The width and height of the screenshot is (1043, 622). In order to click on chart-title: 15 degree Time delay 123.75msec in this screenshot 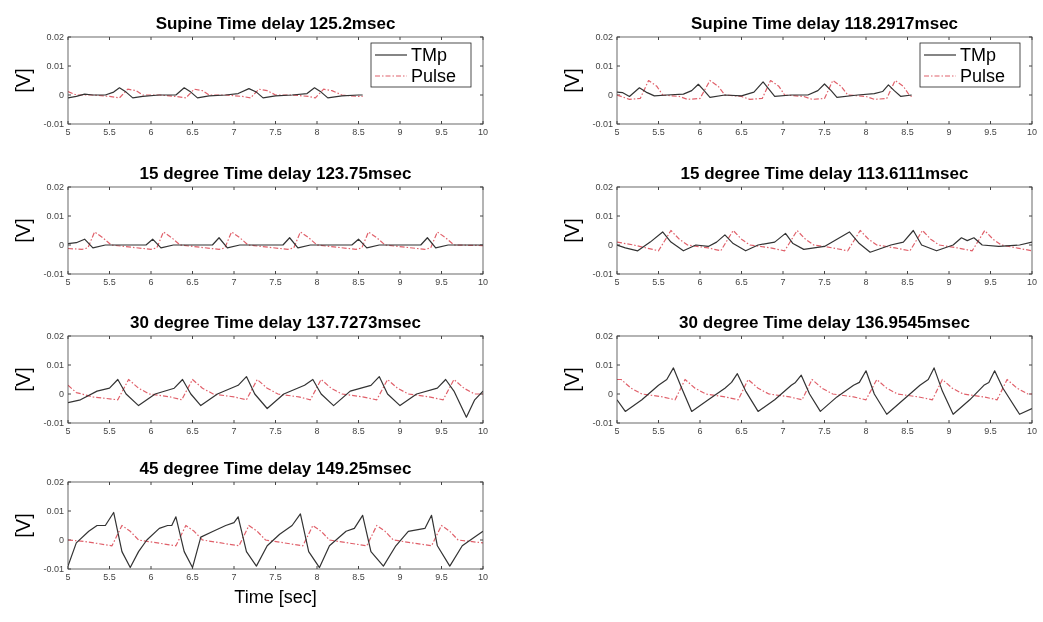, I will do `click(275, 173)`.